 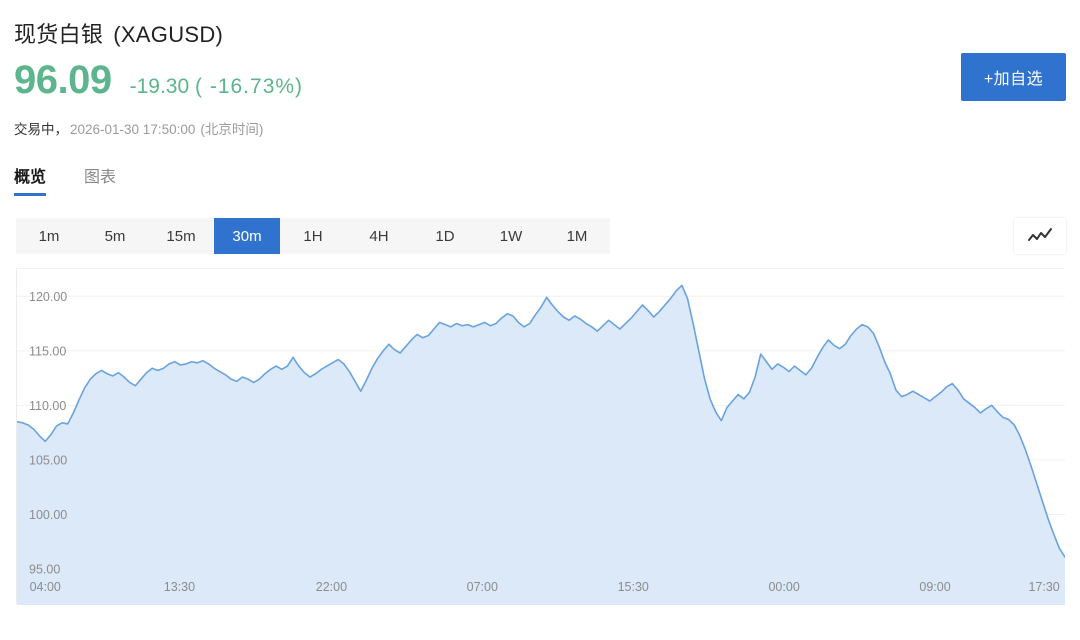 I want to click on y-axis-label: 100.00, so click(x=48, y=515).